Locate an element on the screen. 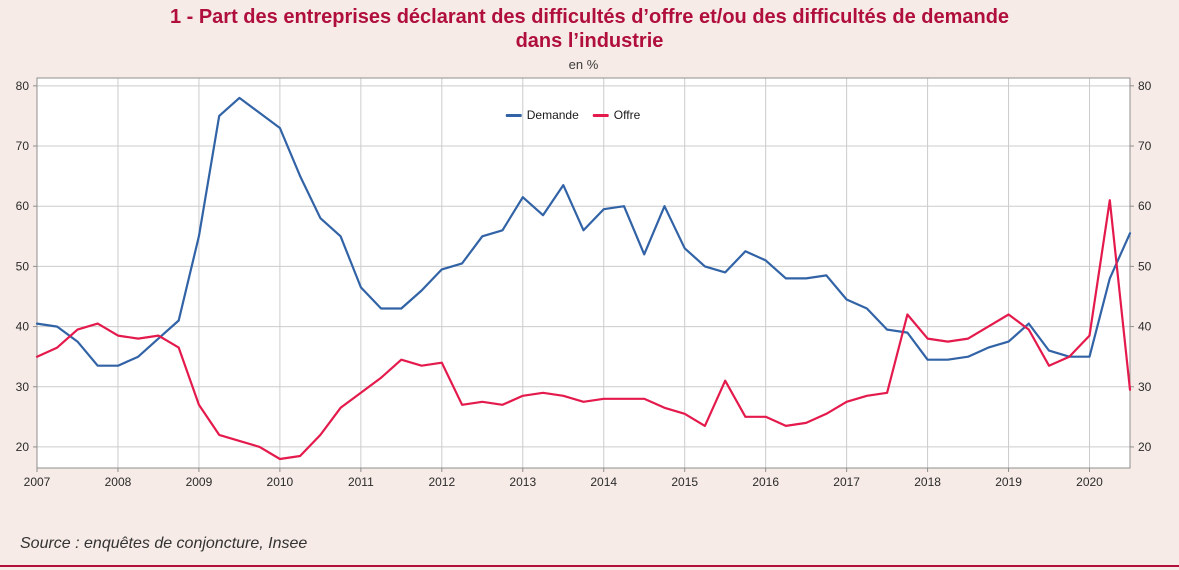 This screenshot has width=1179, height=570. svg-text: 2007 is located at coordinates (37, 482).